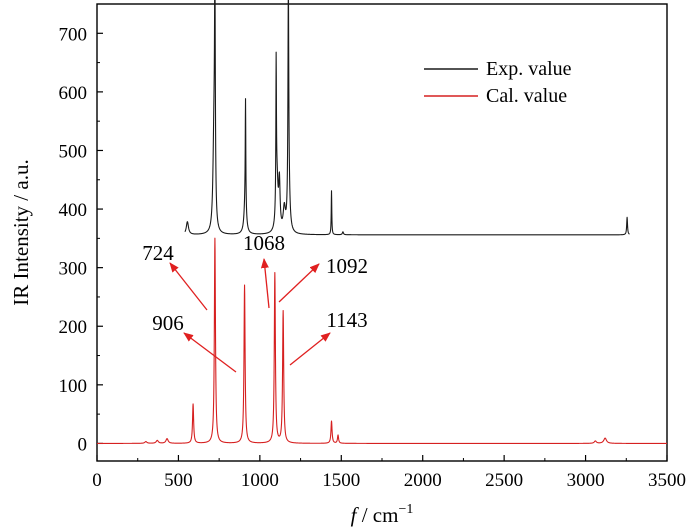 The height and width of the screenshot is (532, 700). What do you see at coordinates (498, 82) in the screenshot?
I see `legend: Exp. value Cal. value` at bounding box center [498, 82].